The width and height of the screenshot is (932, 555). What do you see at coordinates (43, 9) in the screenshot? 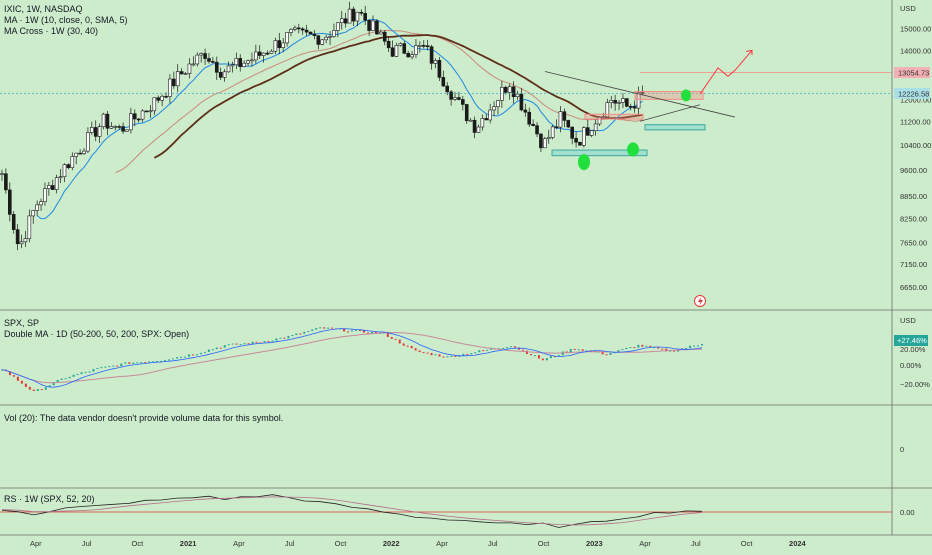
I see `symbol-title: IXIC, 1W, NASDAQ` at bounding box center [43, 9].